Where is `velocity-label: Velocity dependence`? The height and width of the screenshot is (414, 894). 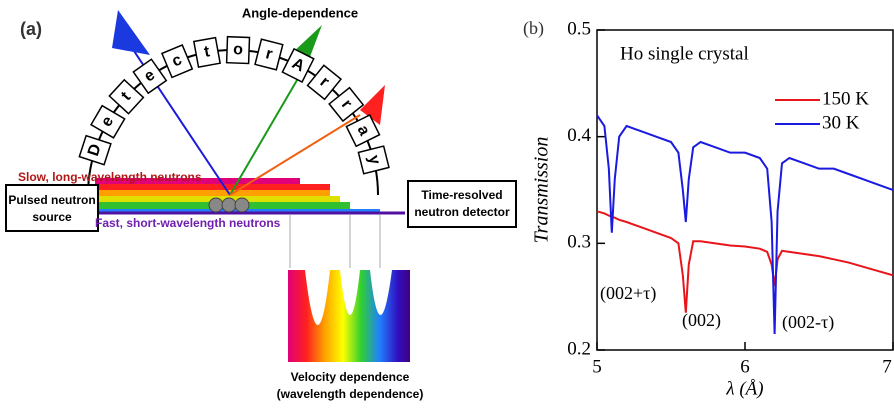
velocity-label: Velocity dependence is located at coordinates (350, 377).